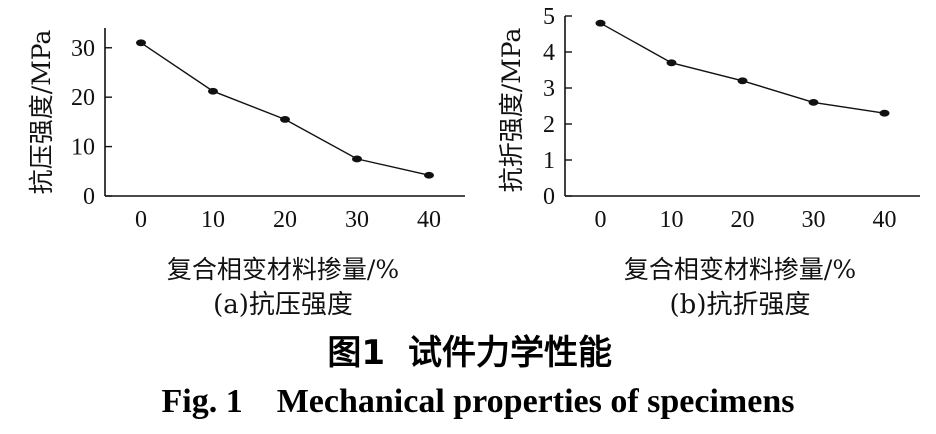 Image resolution: width=936 pixels, height=434 pixels. I want to click on chart-a-series-line, so click(285, 109).